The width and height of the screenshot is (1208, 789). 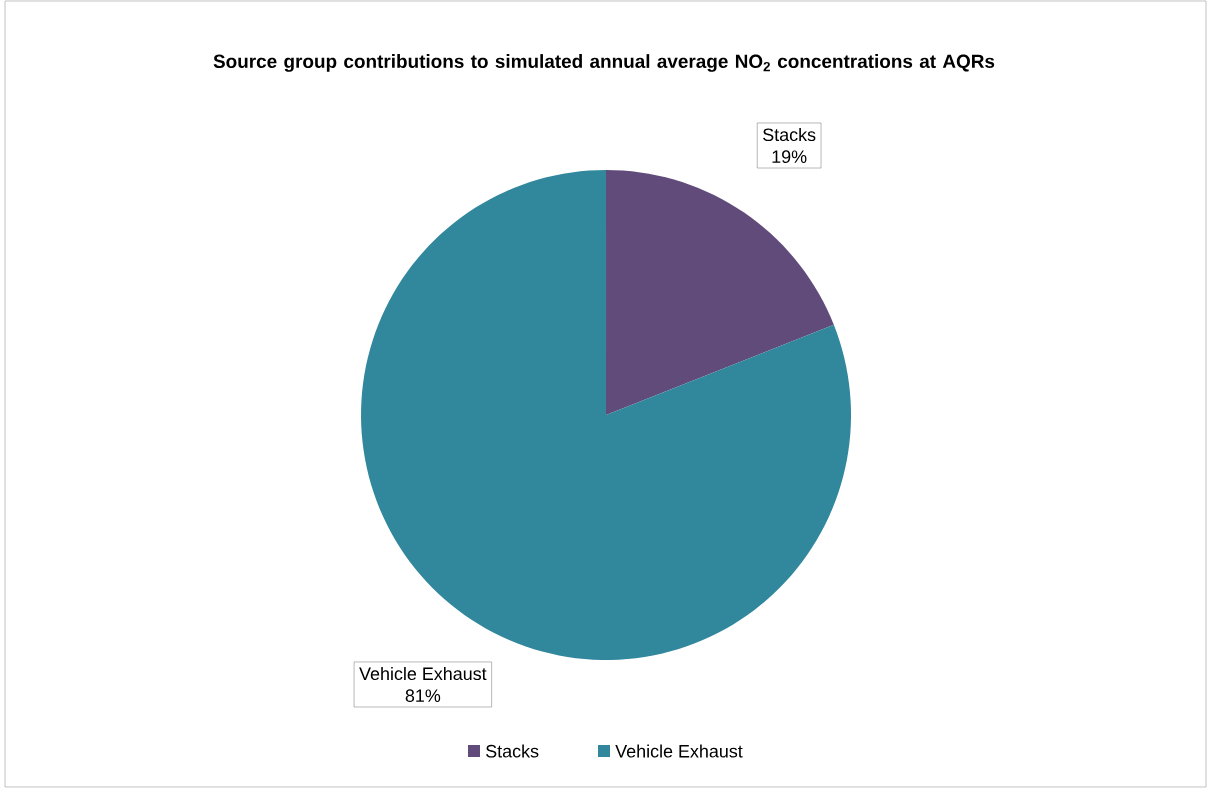 I want to click on data-label: 81%, so click(x=423, y=696).